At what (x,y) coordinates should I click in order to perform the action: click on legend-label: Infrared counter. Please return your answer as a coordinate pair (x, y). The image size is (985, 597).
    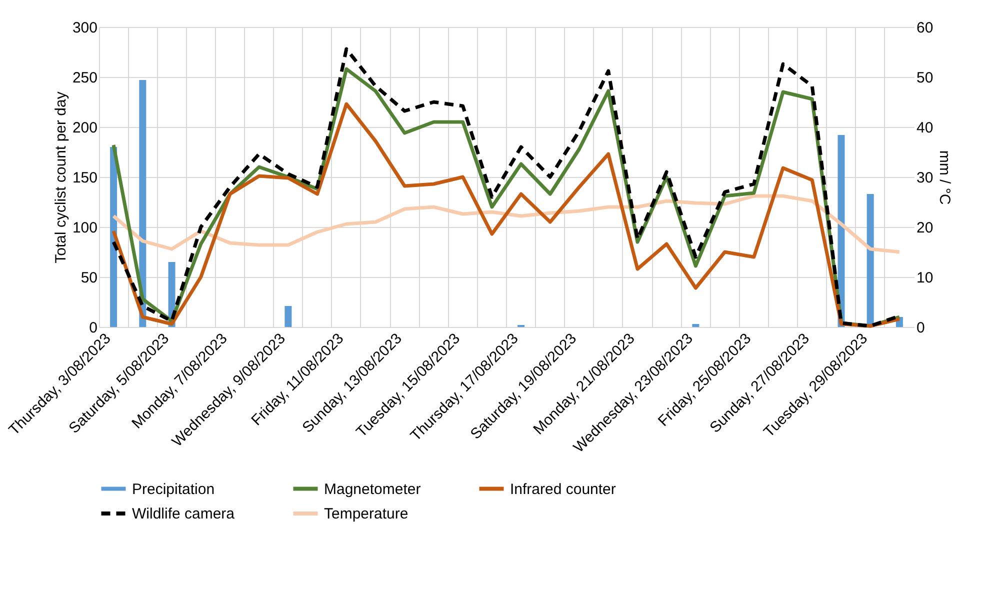
    Looking at the image, I should click on (563, 489).